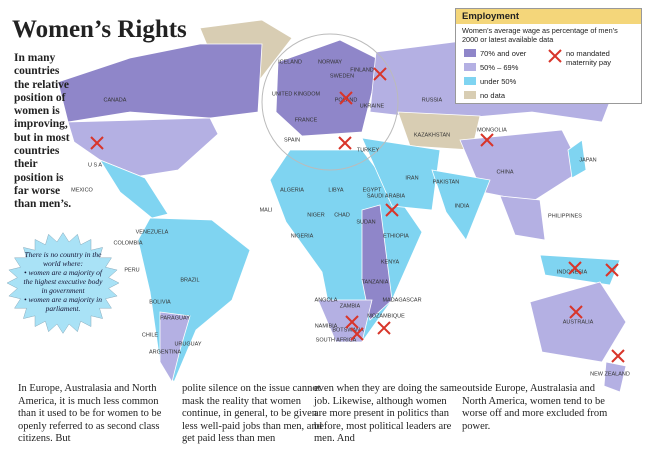  I want to click on title: Women’s Rights, so click(99, 29).